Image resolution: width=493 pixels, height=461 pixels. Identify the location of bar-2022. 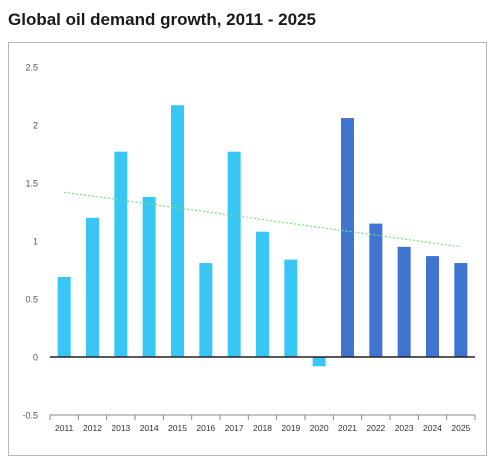
(376, 290).